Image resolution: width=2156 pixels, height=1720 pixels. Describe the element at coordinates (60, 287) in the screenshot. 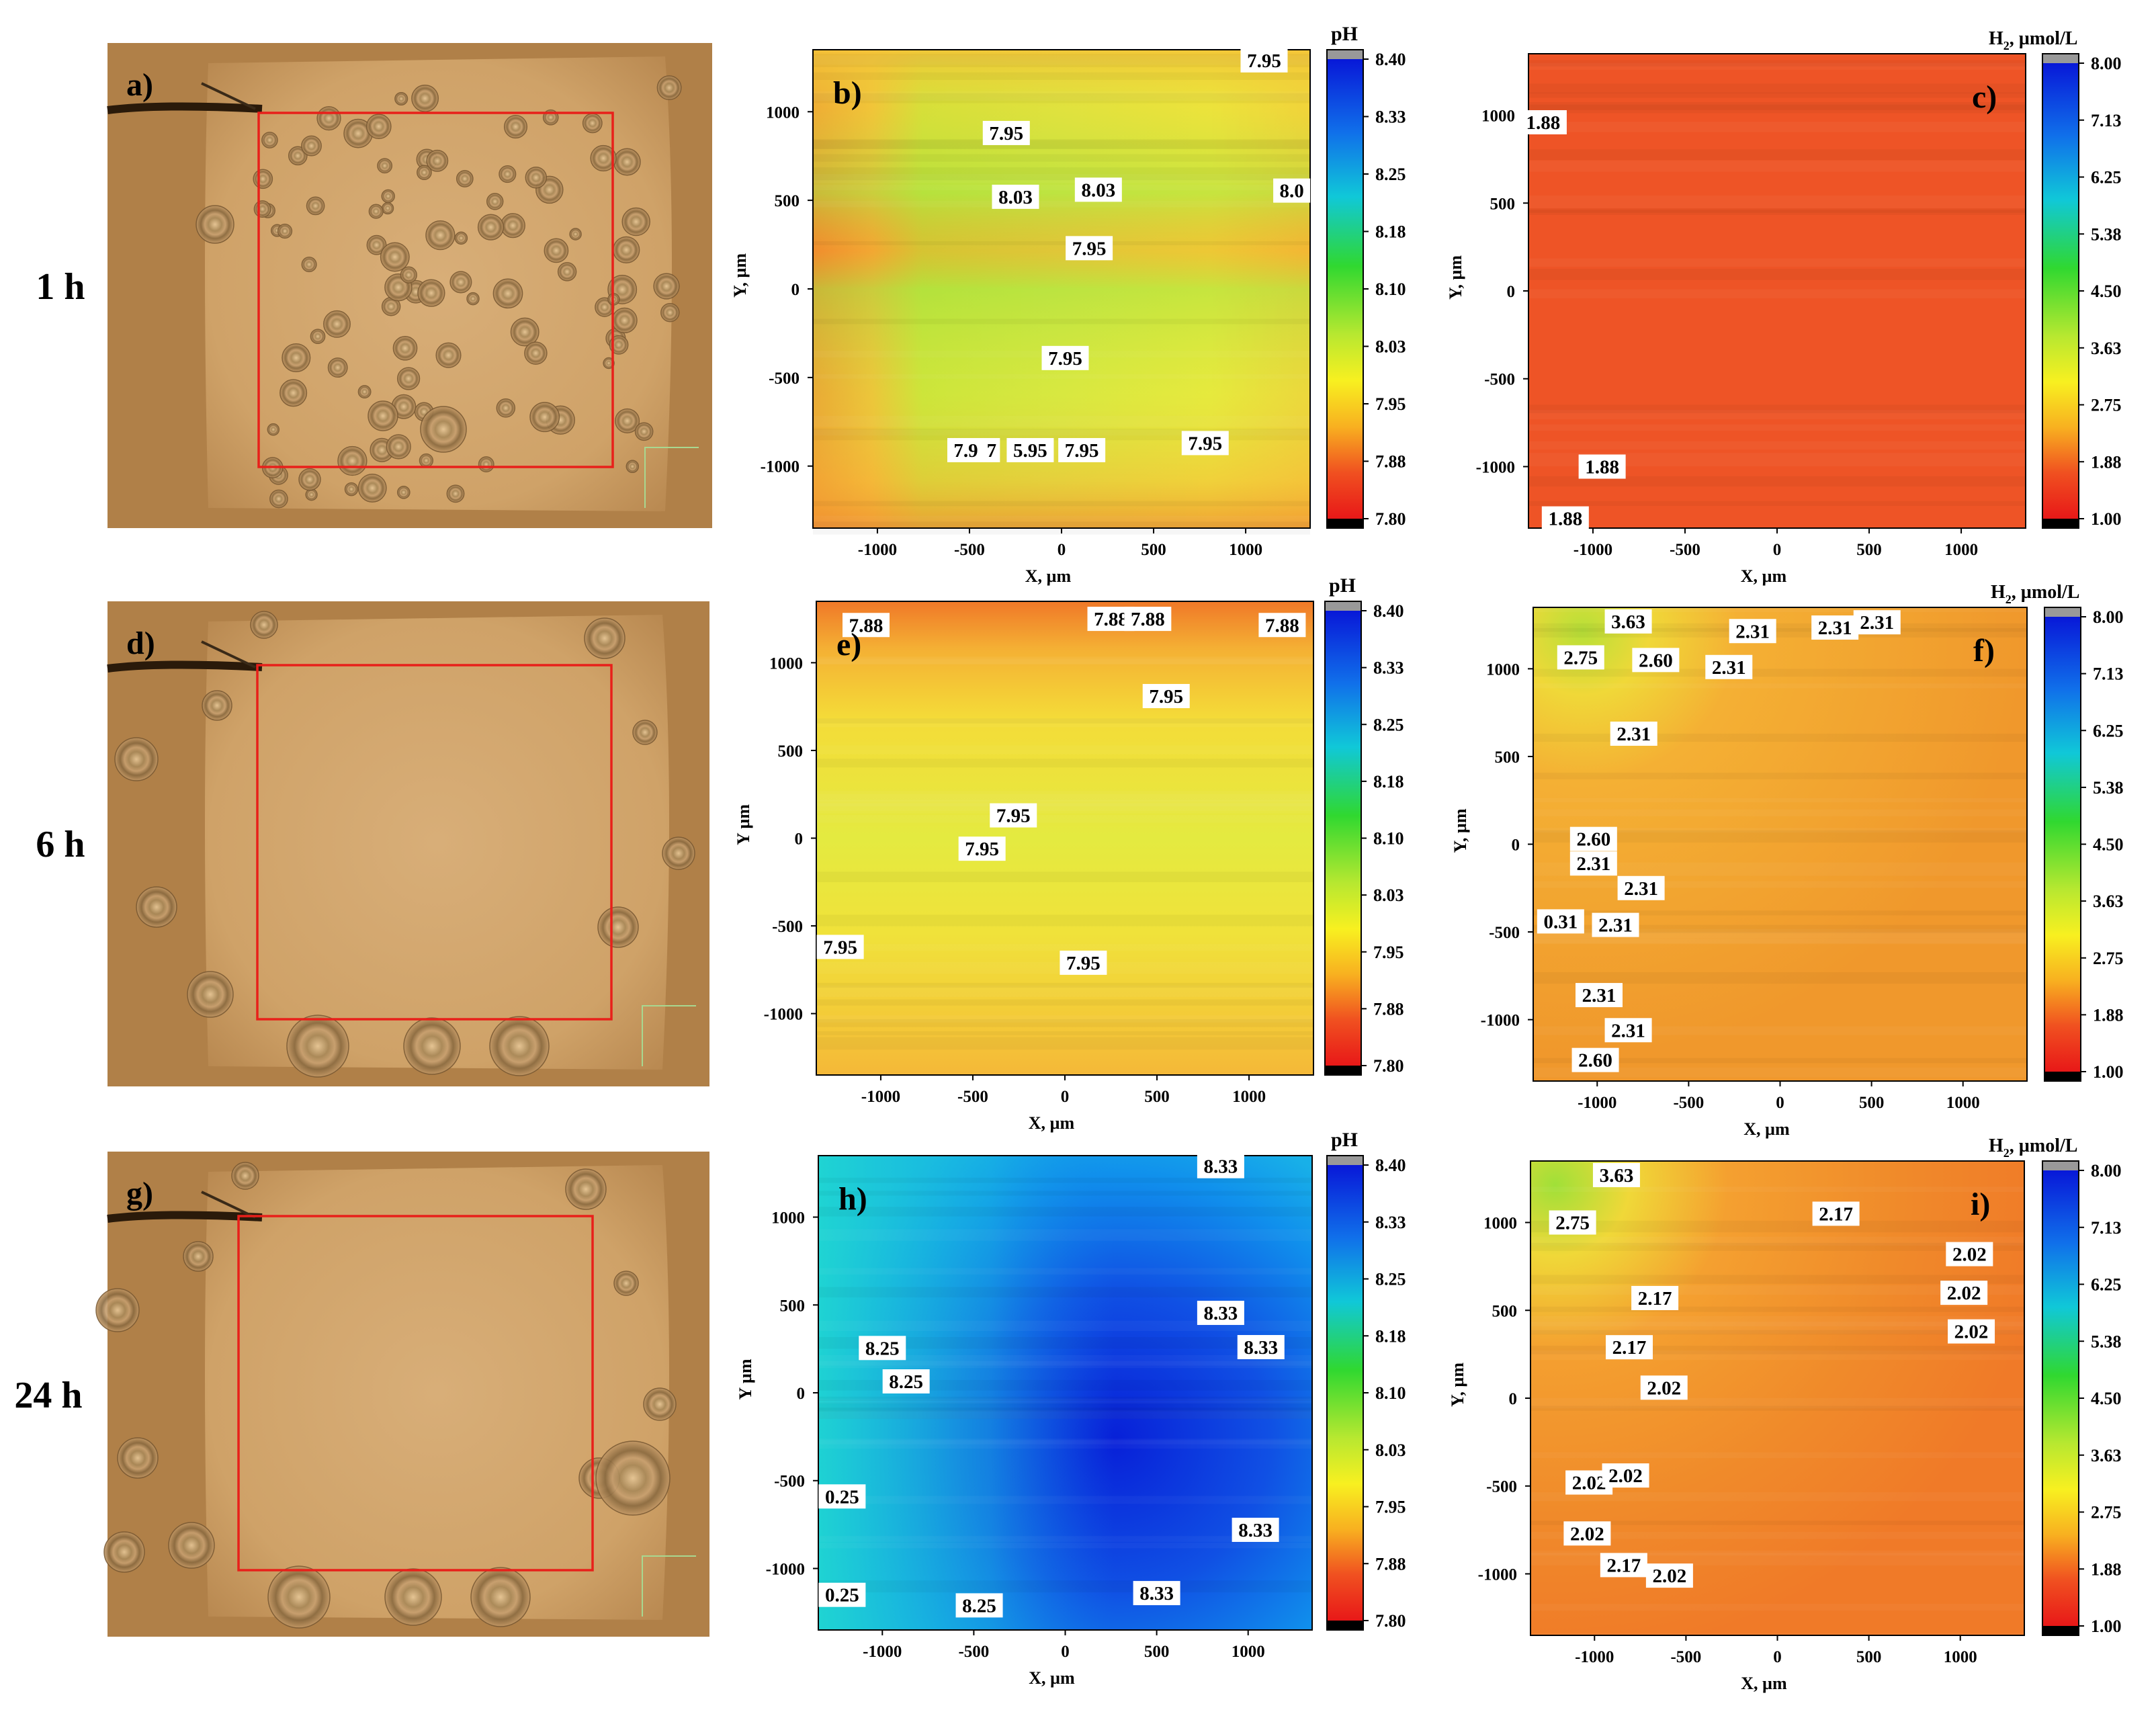

I see `time-label-1h: 1 h` at that location.